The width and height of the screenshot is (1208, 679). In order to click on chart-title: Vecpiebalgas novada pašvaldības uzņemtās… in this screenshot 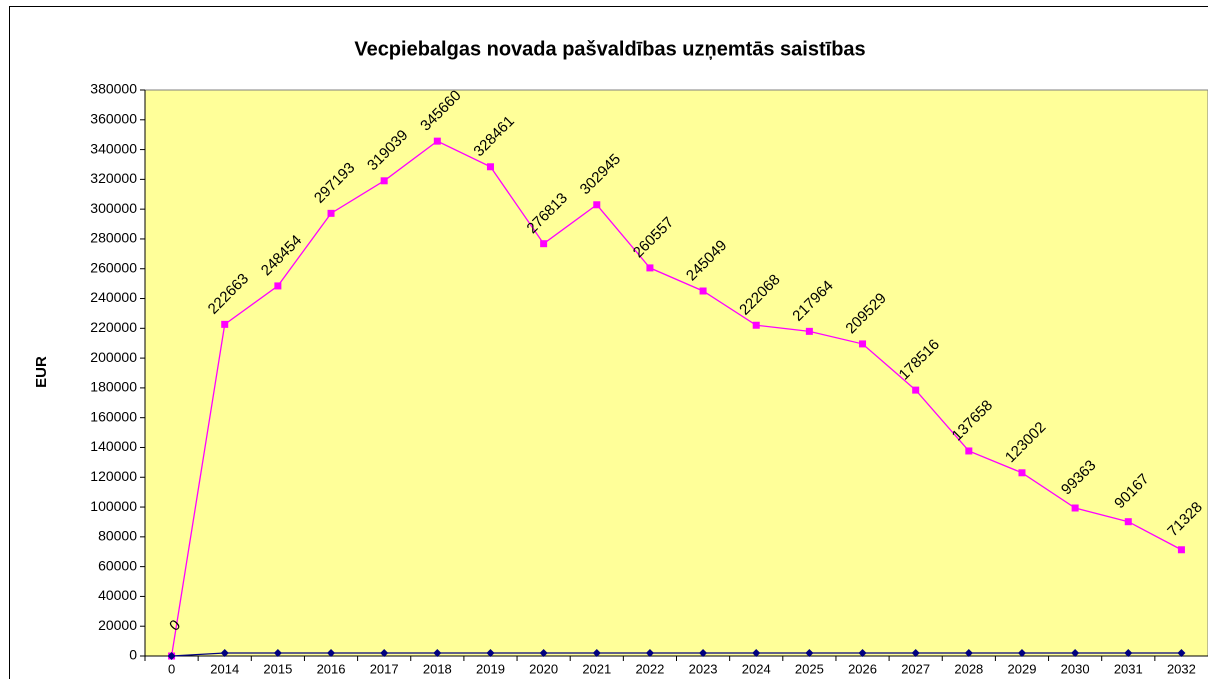, I will do `click(609, 49)`.